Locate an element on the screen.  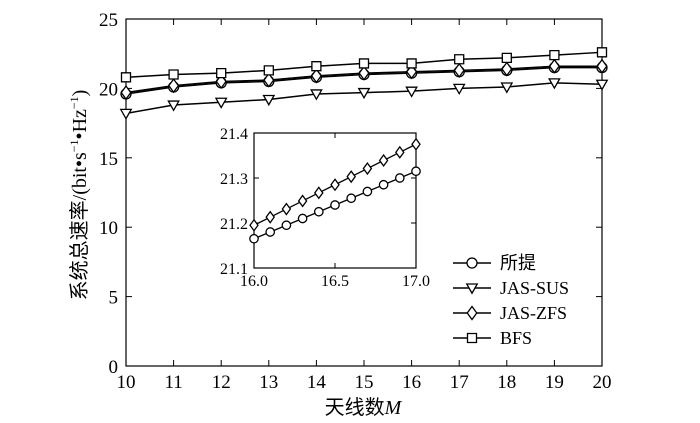
x-axis-title: 天线数M is located at coordinates (364, 407).